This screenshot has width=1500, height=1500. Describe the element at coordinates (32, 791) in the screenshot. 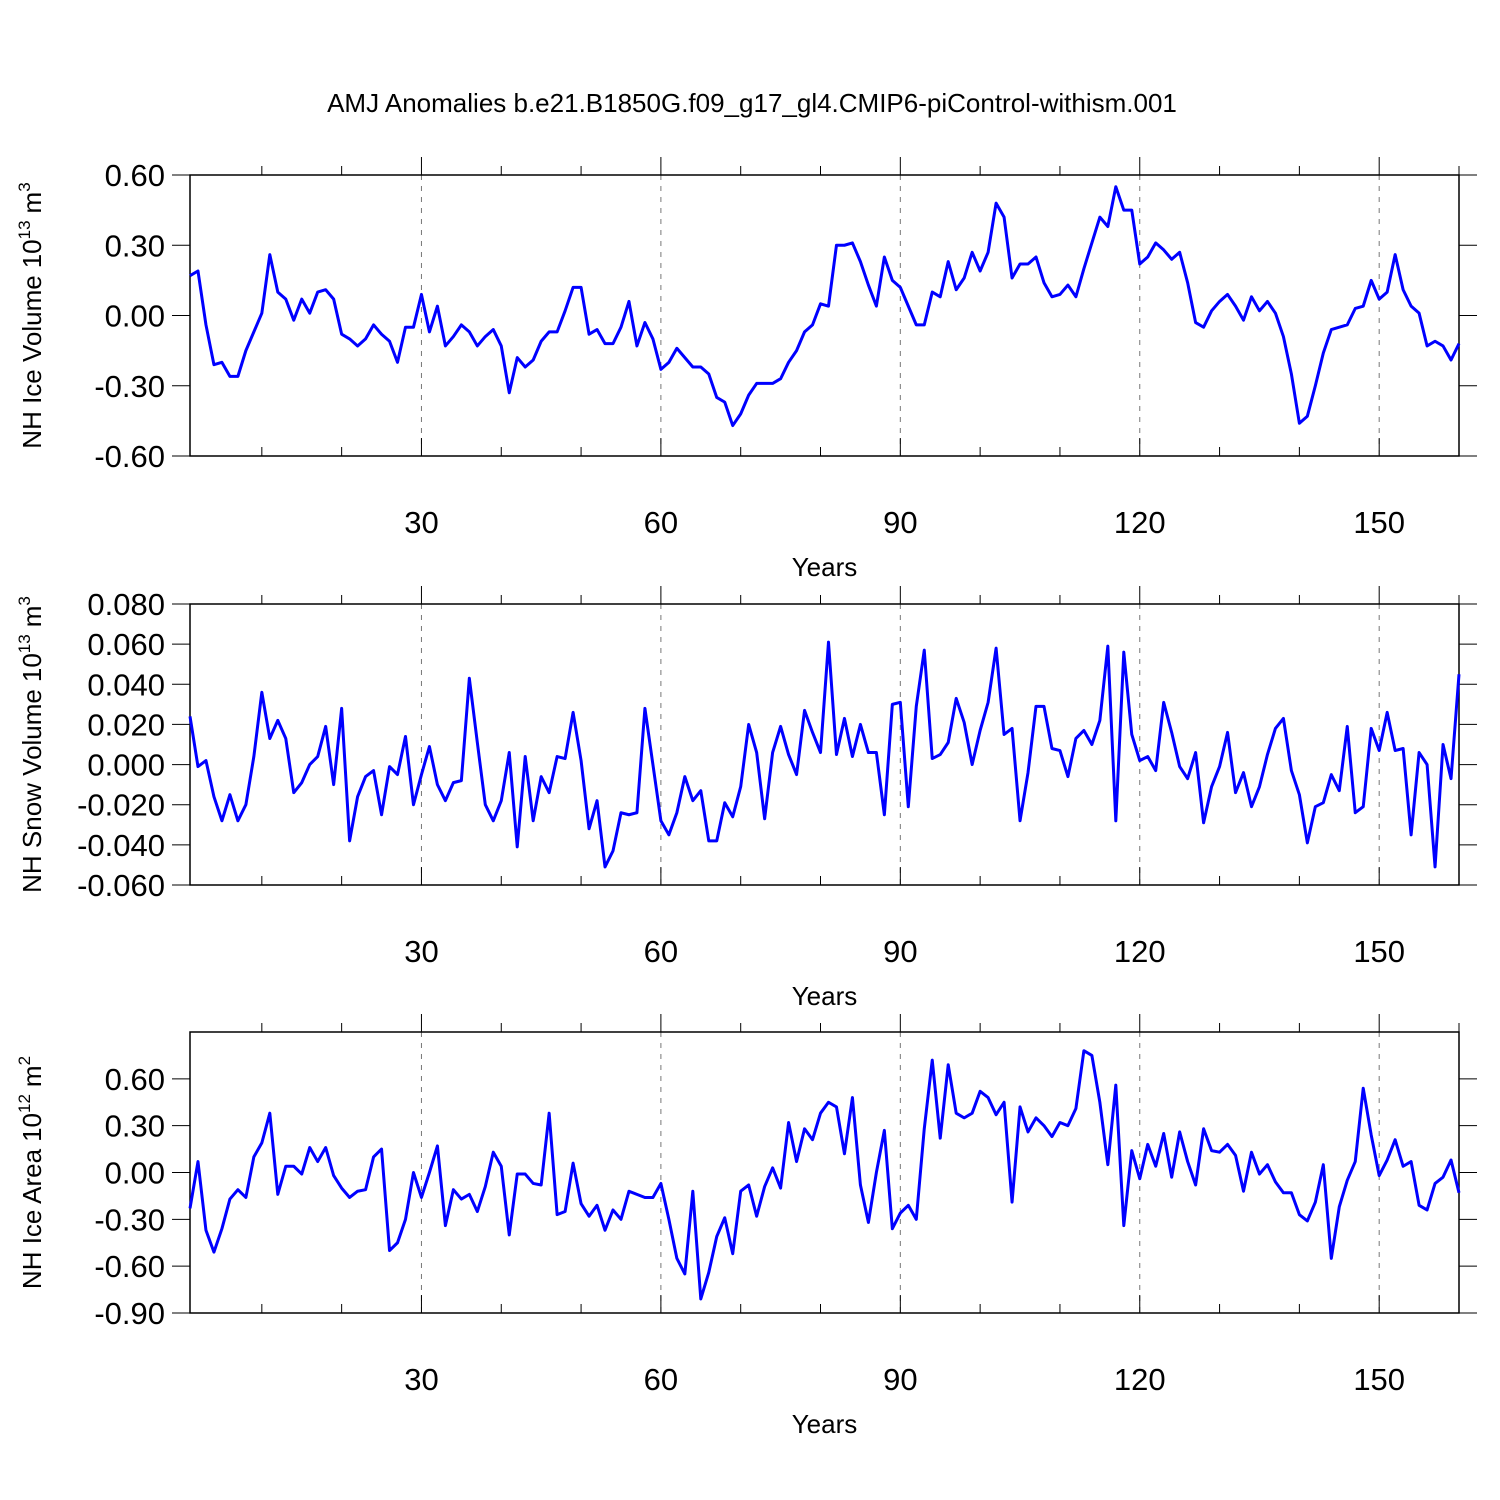

I see `y-label-name: NH Snow Volume` at that location.